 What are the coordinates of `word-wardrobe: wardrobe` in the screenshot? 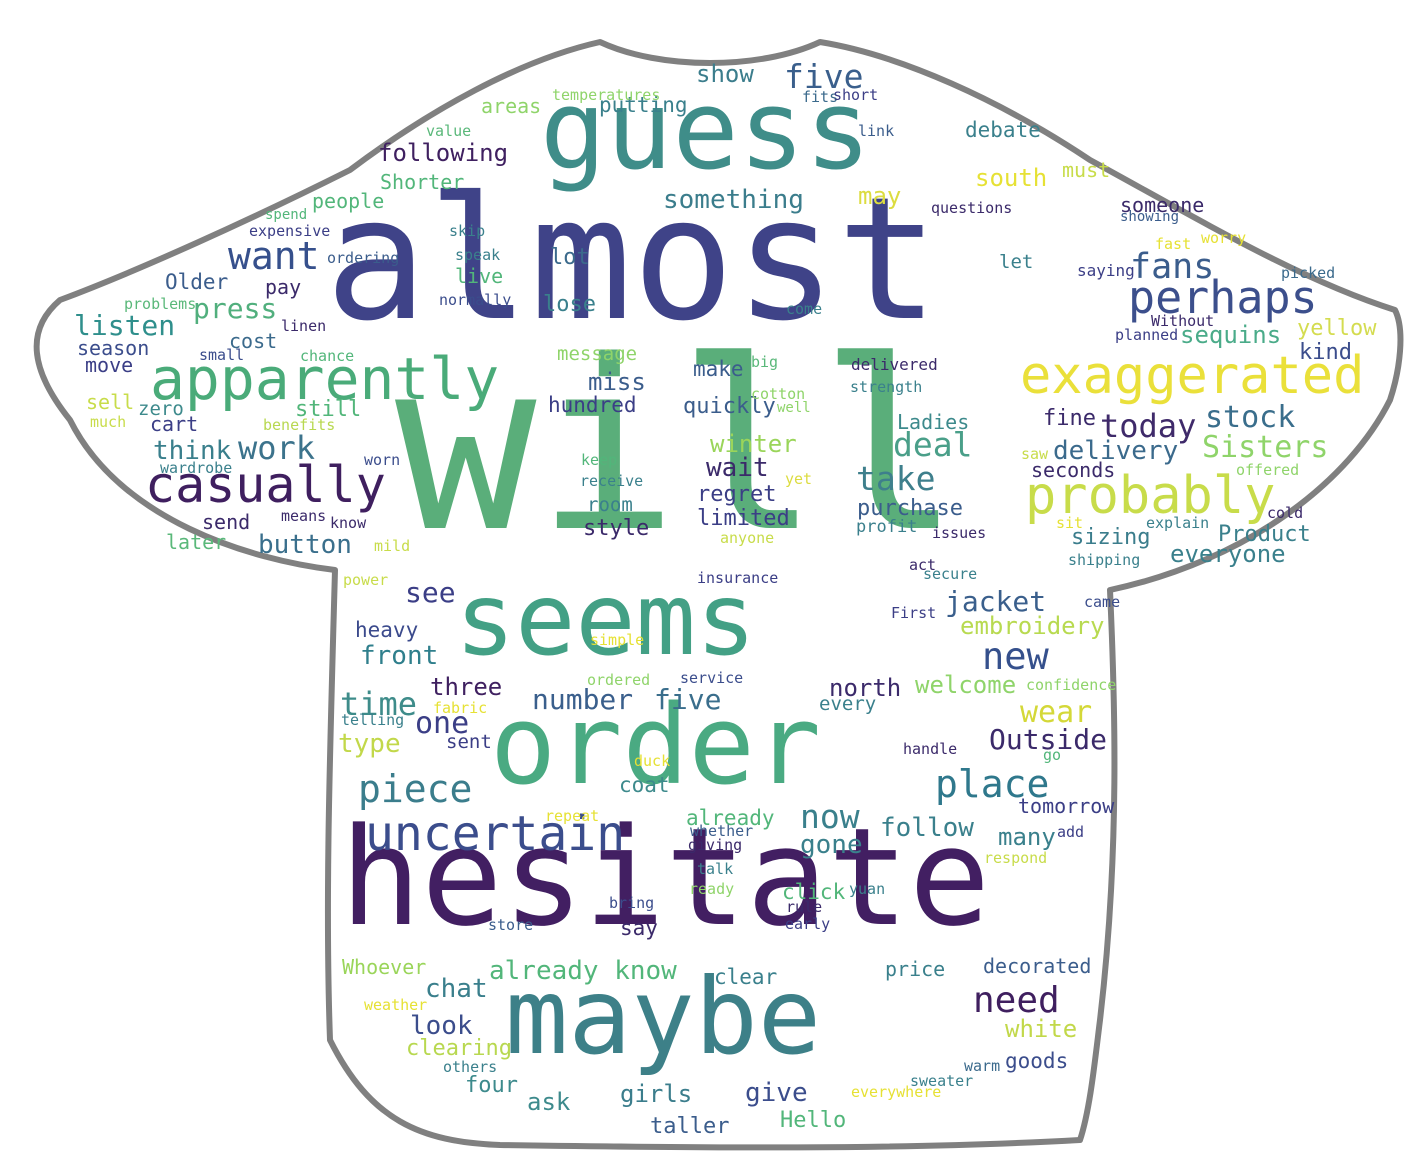 It's located at (196, 468).